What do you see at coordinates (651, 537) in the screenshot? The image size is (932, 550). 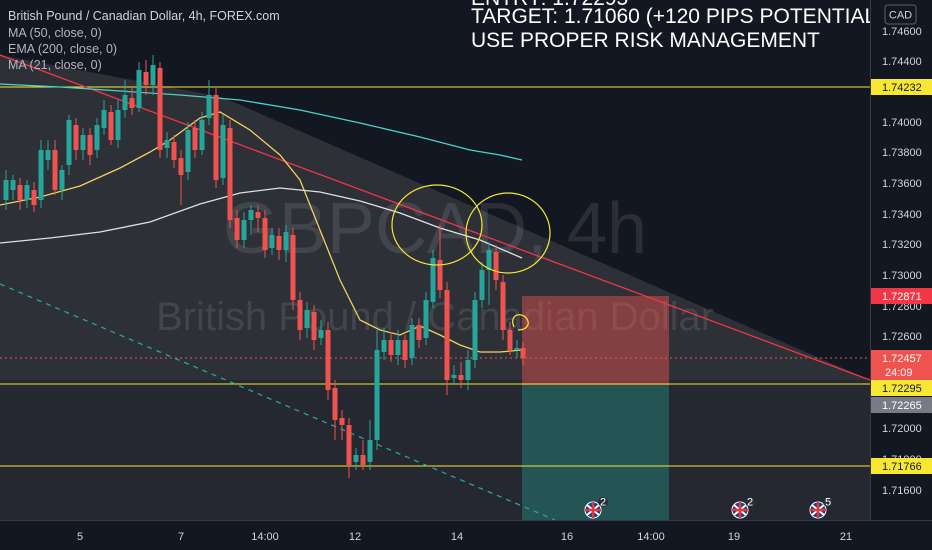 I see `time-tick: 14:00` at bounding box center [651, 537].